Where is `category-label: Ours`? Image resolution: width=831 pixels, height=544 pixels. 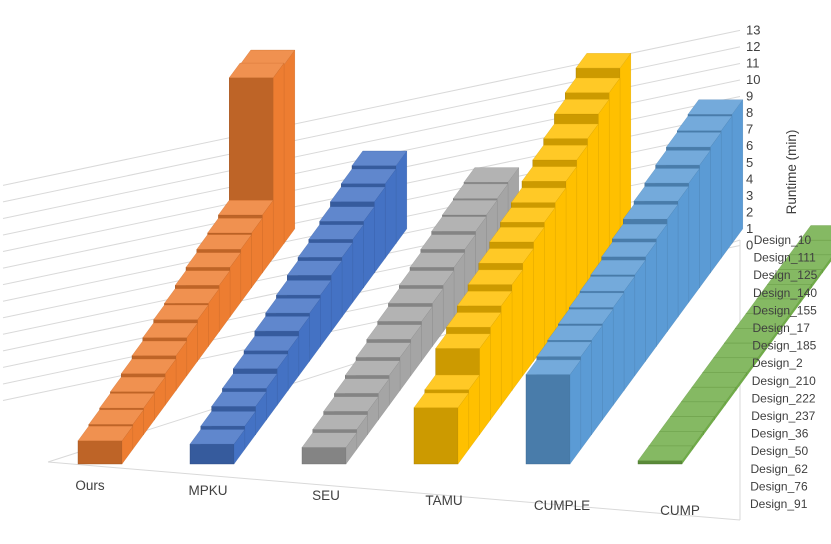
category-label: Ours is located at coordinates (90, 485).